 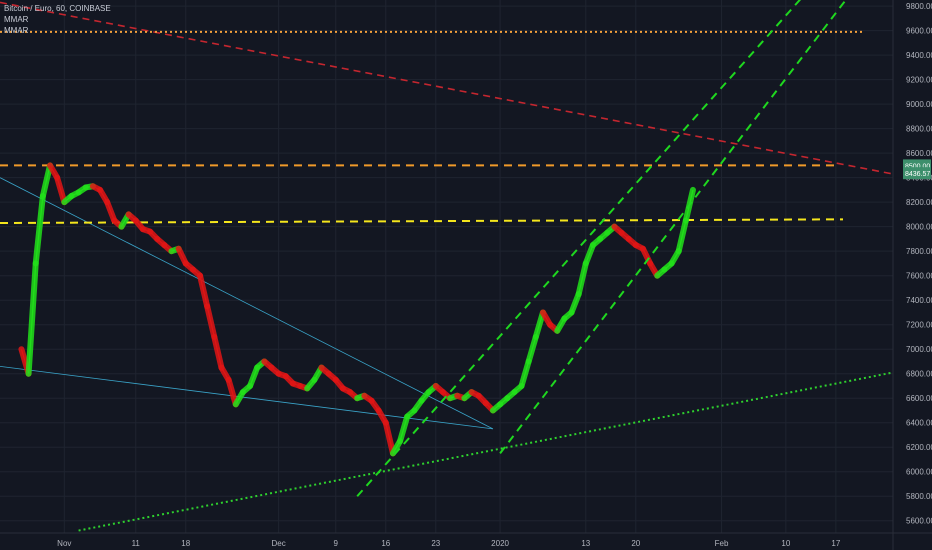 I want to click on price-axis-background, so click(x=912, y=275).